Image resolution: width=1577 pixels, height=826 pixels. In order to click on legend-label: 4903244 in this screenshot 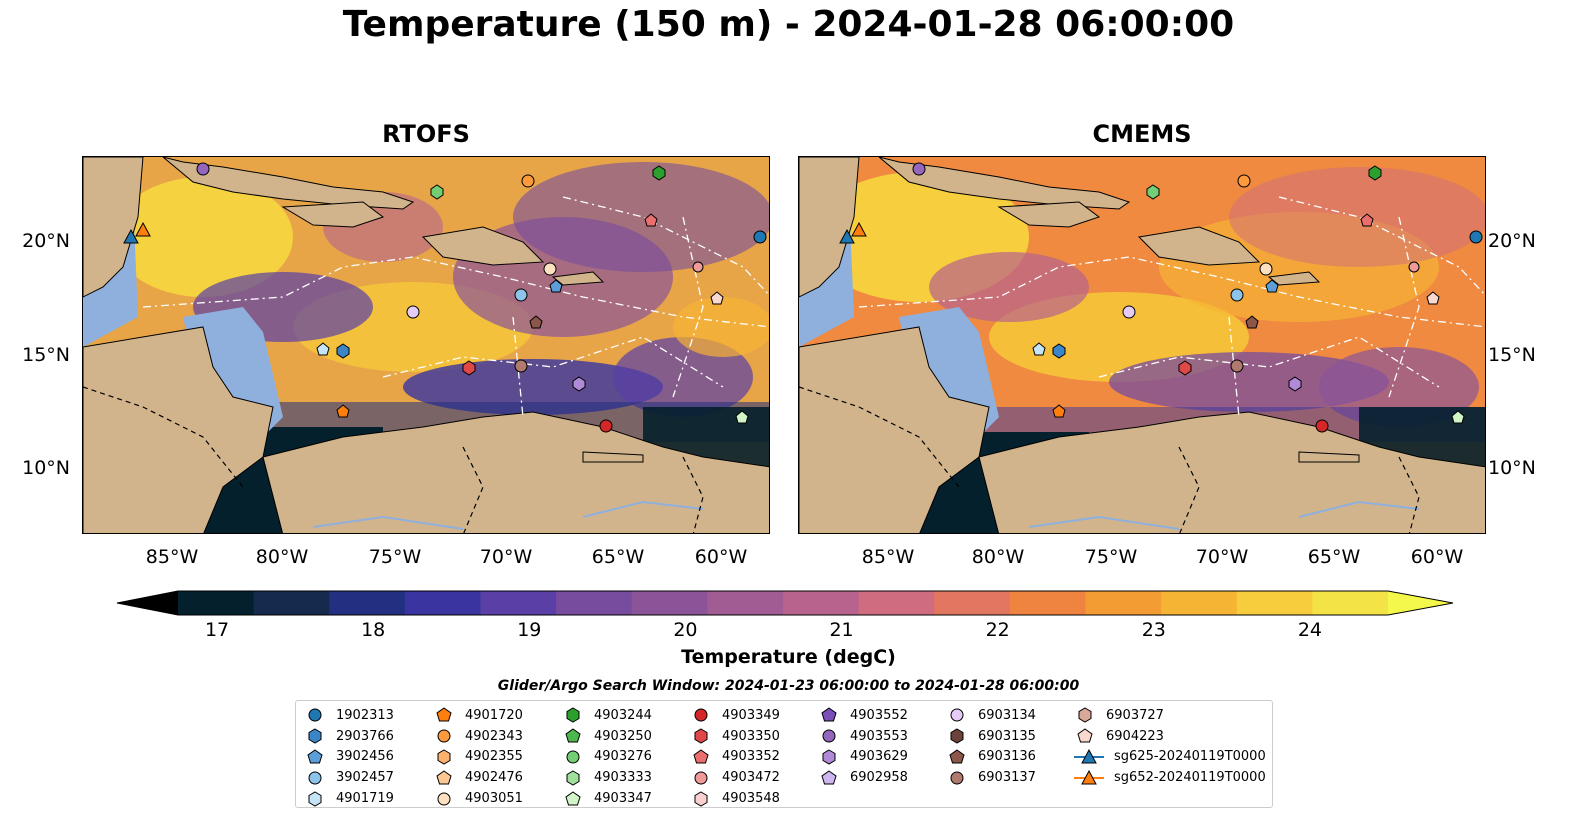, I will do `click(623, 715)`.